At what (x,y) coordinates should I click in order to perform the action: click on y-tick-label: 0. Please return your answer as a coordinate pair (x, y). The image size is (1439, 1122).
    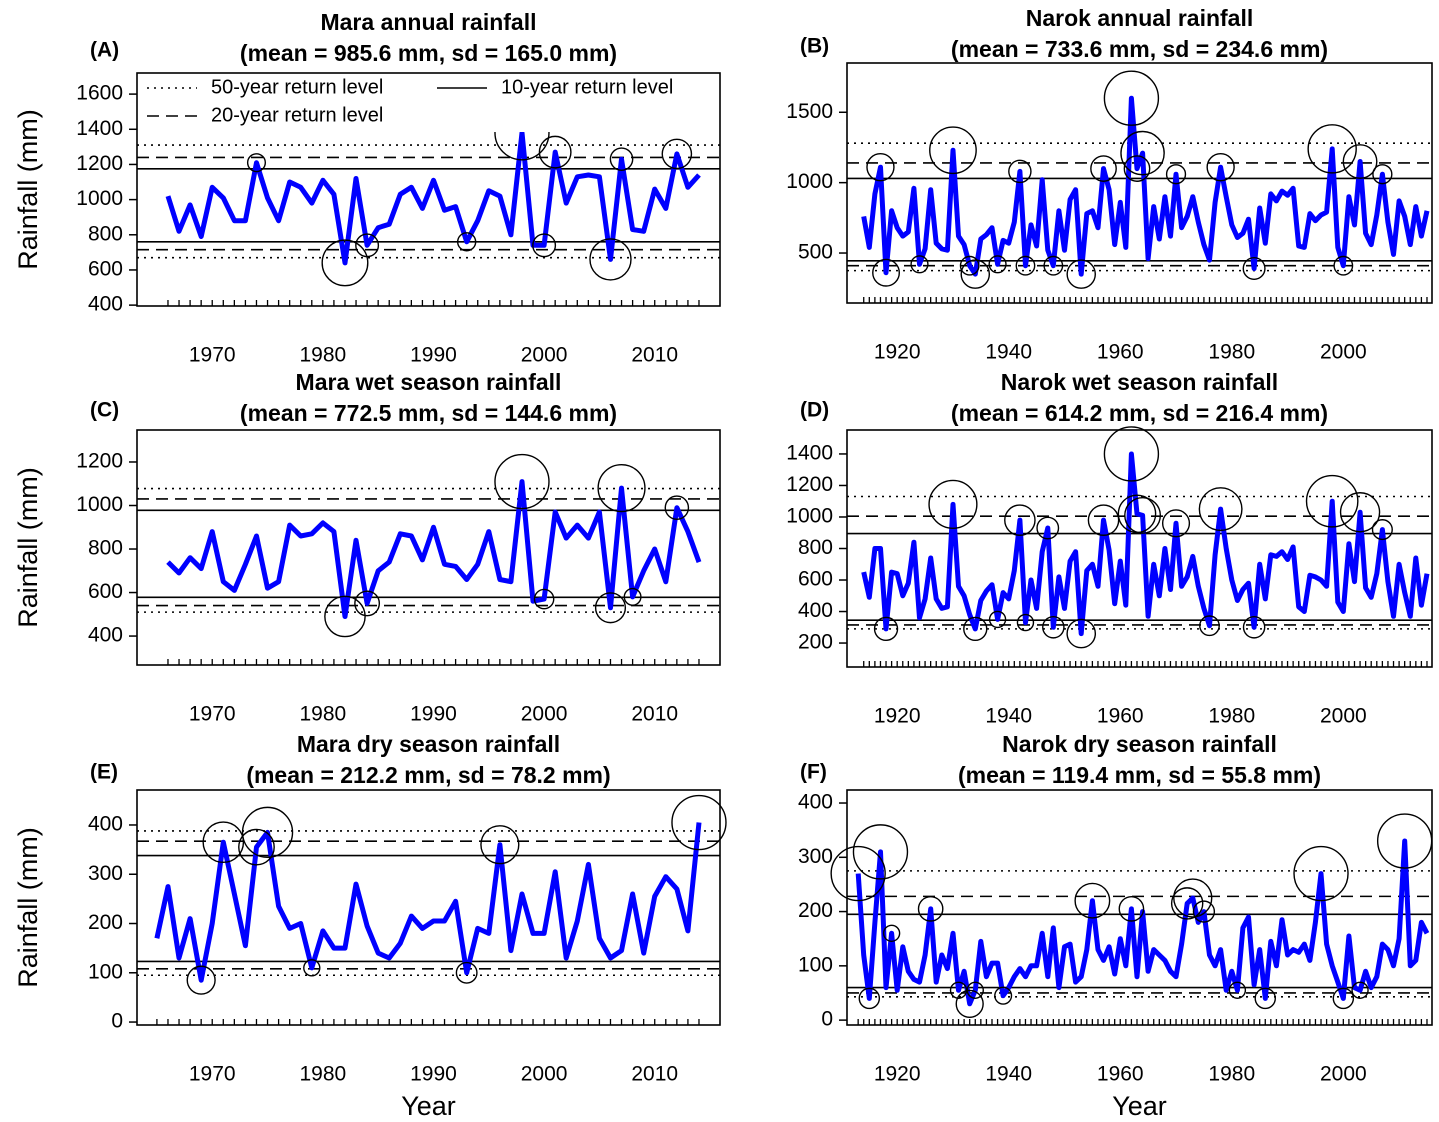
    Looking at the image, I should click on (117, 1021).